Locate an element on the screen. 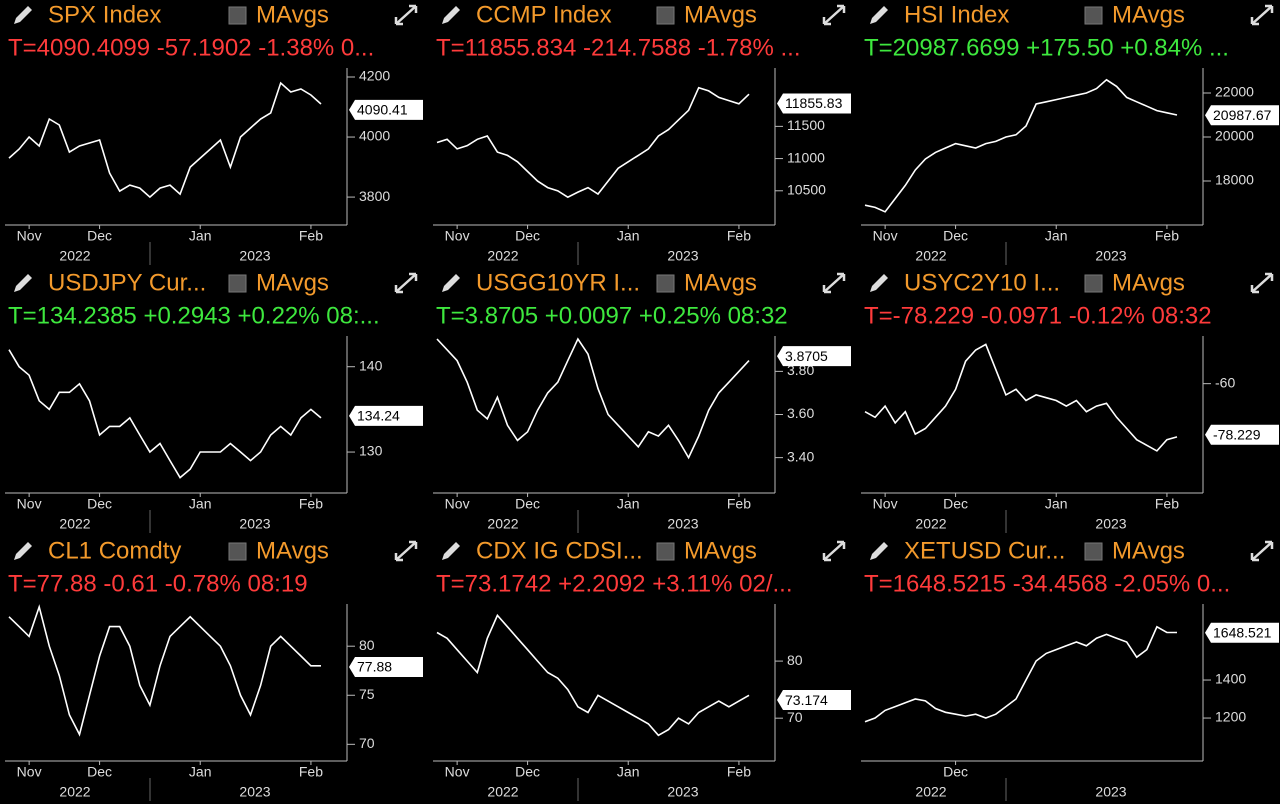 The width and height of the screenshot is (1280, 804). panel-title: CL1 Comdty is located at coordinates (114, 550).